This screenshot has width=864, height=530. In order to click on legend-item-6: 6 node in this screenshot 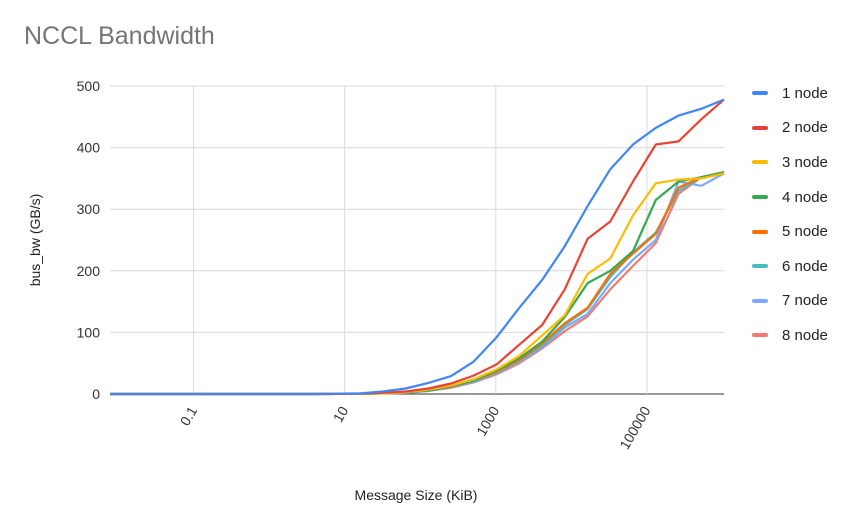, I will do `click(790, 266)`.